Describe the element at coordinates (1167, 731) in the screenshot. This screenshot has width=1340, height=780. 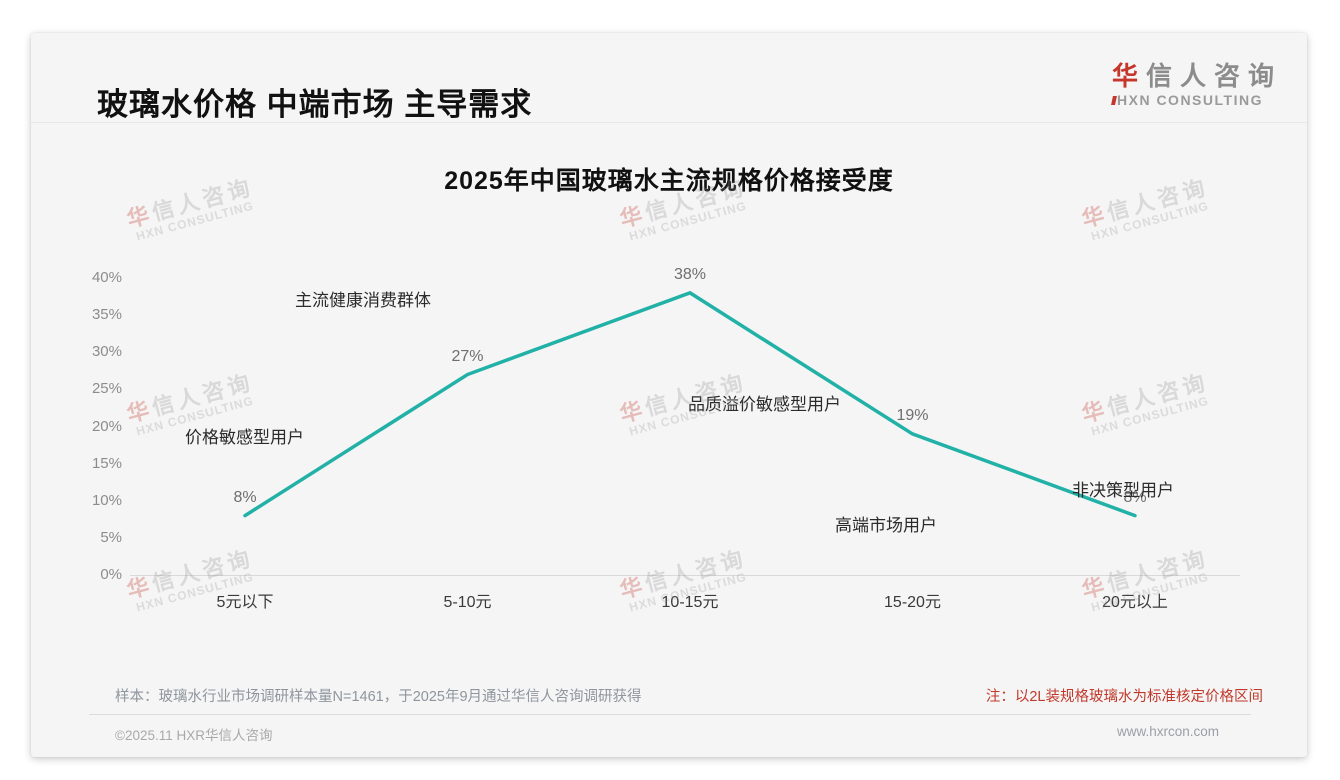
I see `website-url: www.hxrcon.com` at that location.